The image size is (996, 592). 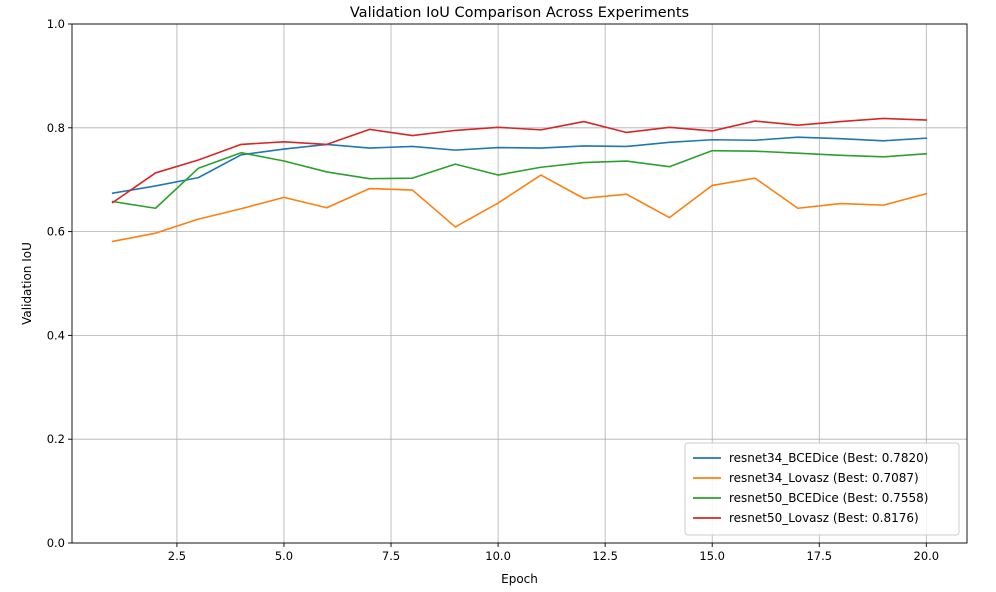 I want to click on x-tick-label: 10.0, so click(x=498, y=556).